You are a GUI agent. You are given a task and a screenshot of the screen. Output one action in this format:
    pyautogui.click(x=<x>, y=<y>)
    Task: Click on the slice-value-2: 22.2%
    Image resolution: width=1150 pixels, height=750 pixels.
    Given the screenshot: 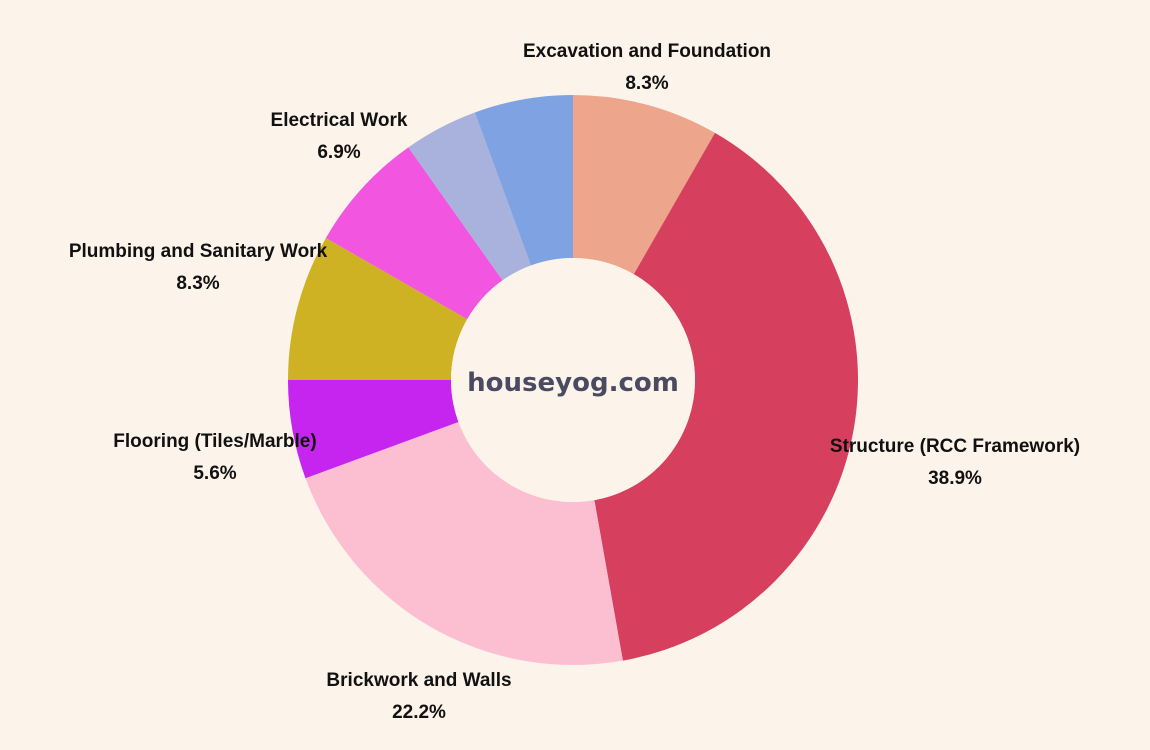 What is the action you would take?
    pyautogui.click(x=419, y=712)
    